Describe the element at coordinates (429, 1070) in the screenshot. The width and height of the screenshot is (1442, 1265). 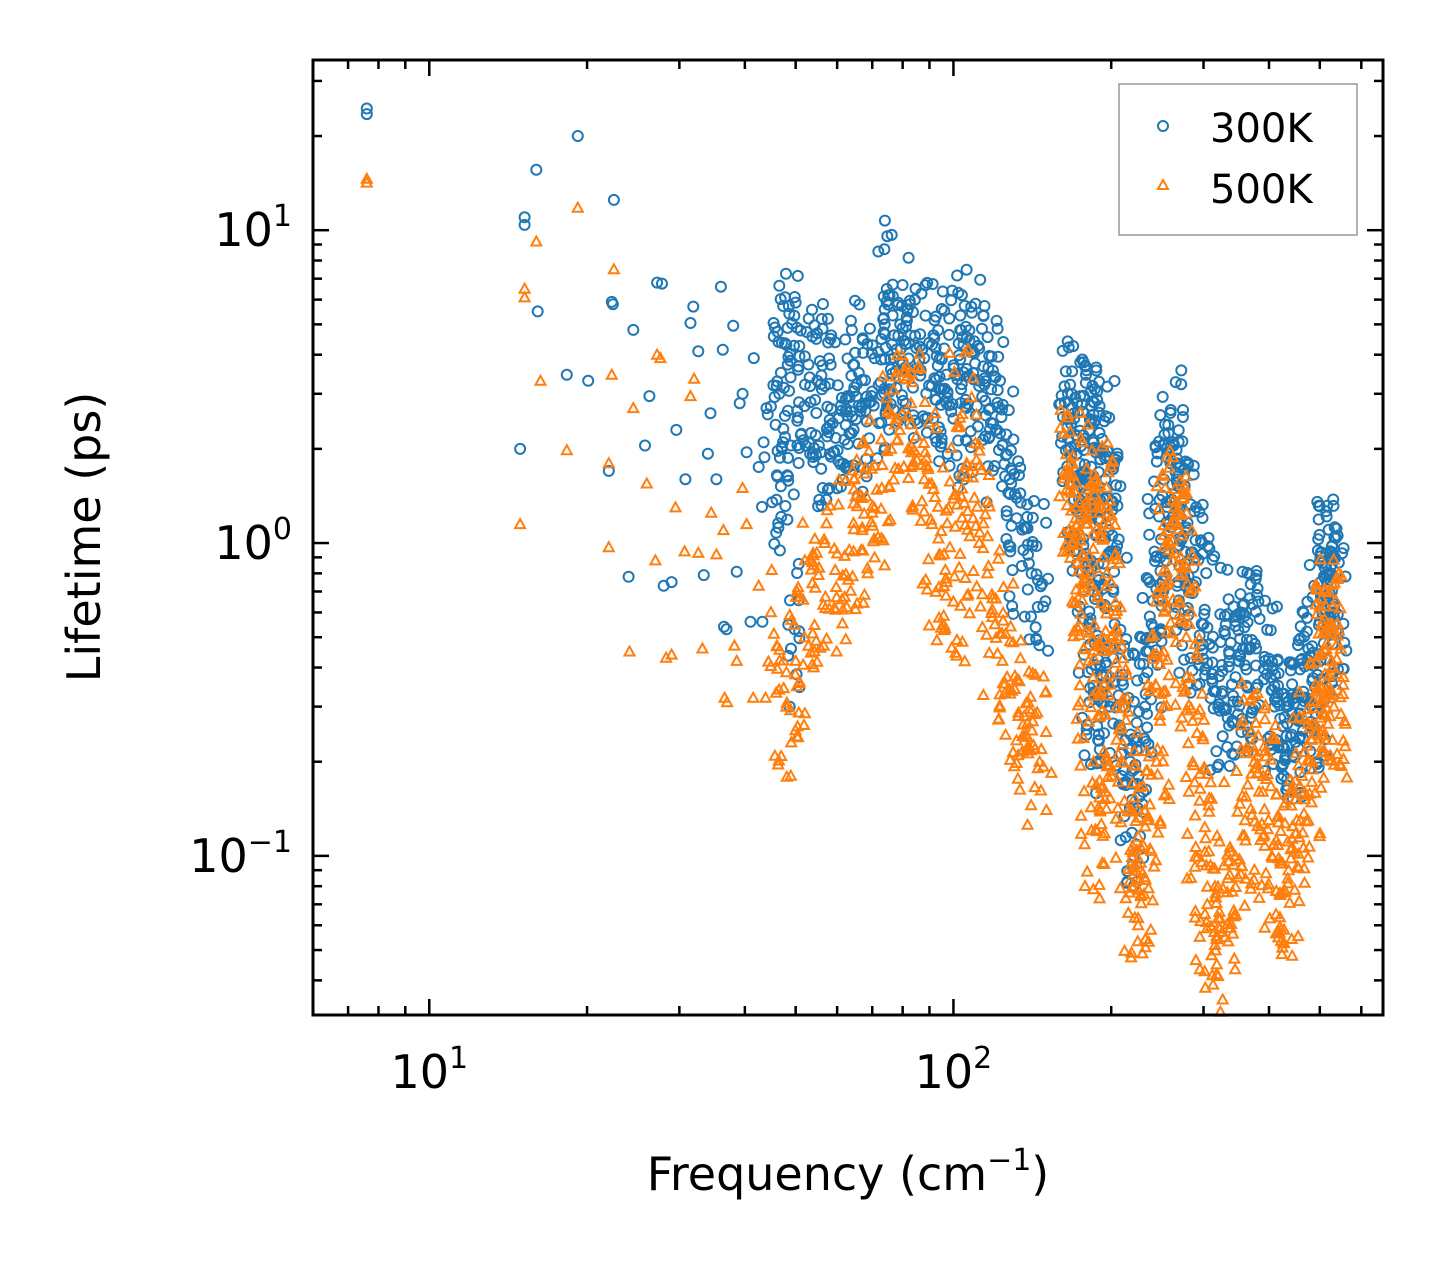
I see `x-tick-label: 101` at that location.